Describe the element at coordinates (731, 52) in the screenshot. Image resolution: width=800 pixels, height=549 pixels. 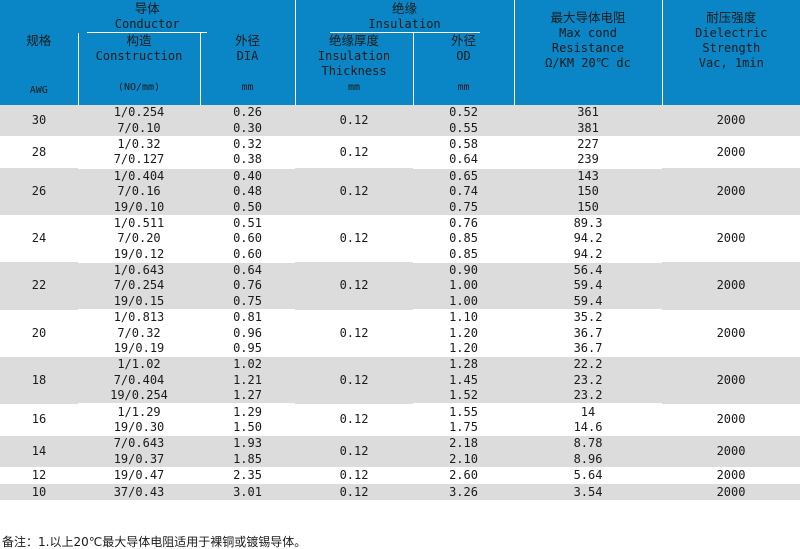
I see `dielectric-header: 耐压强度 Dielectric Strength Vac, 1min` at that location.